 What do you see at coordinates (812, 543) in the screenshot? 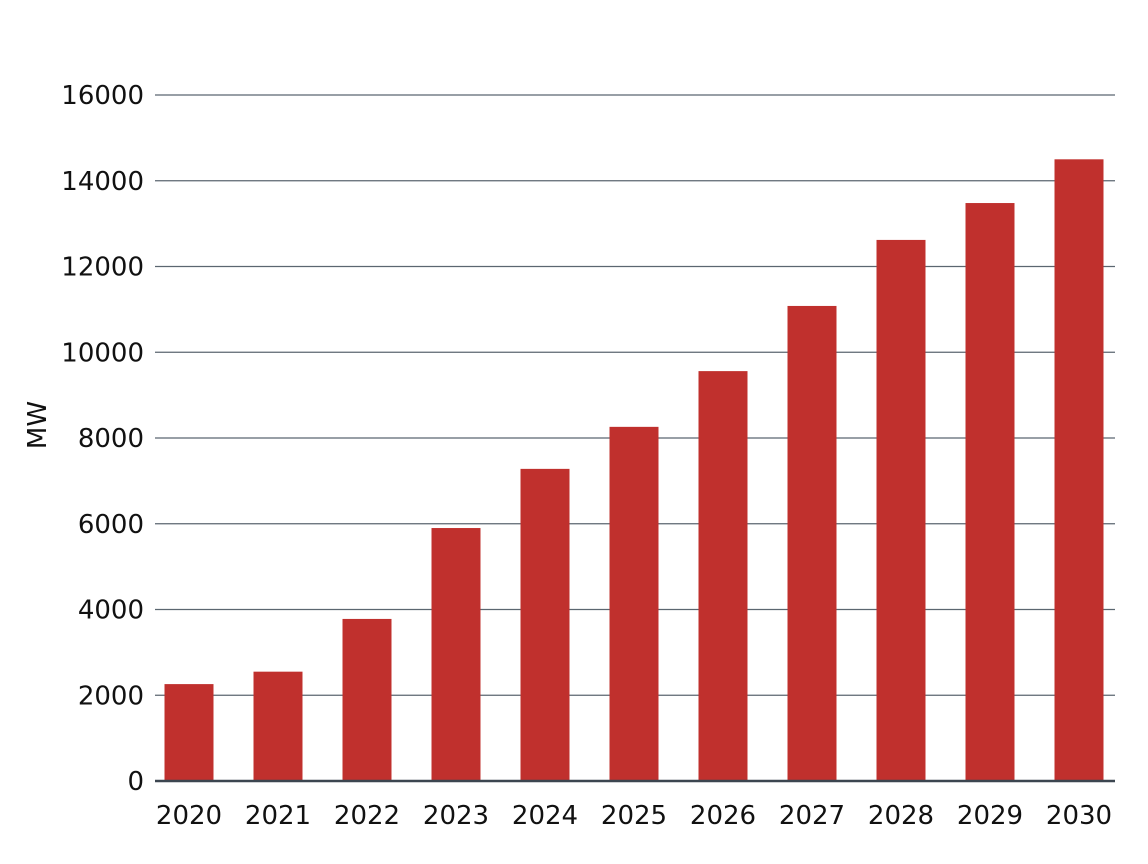
I see `bar-2027` at bounding box center [812, 543].